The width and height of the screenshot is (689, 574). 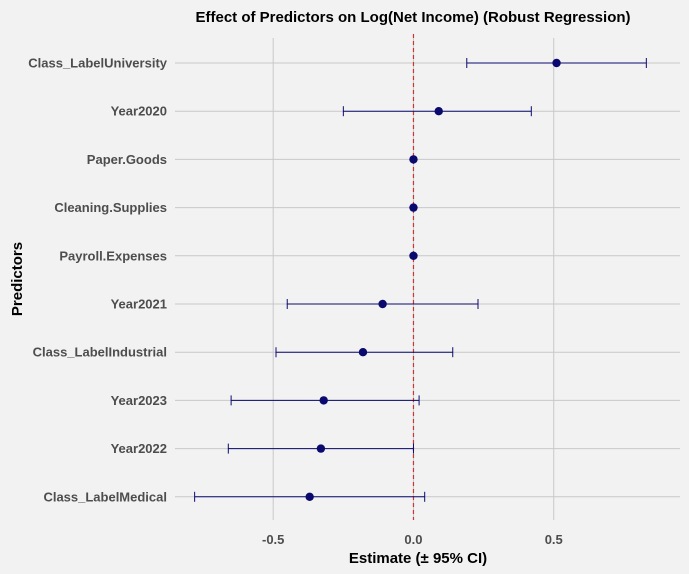 What do you see at coordinates (113, 255) in the screenshot?
I see `y-tick-label: Payroll.Expenses` at bounding box center [113, 255].